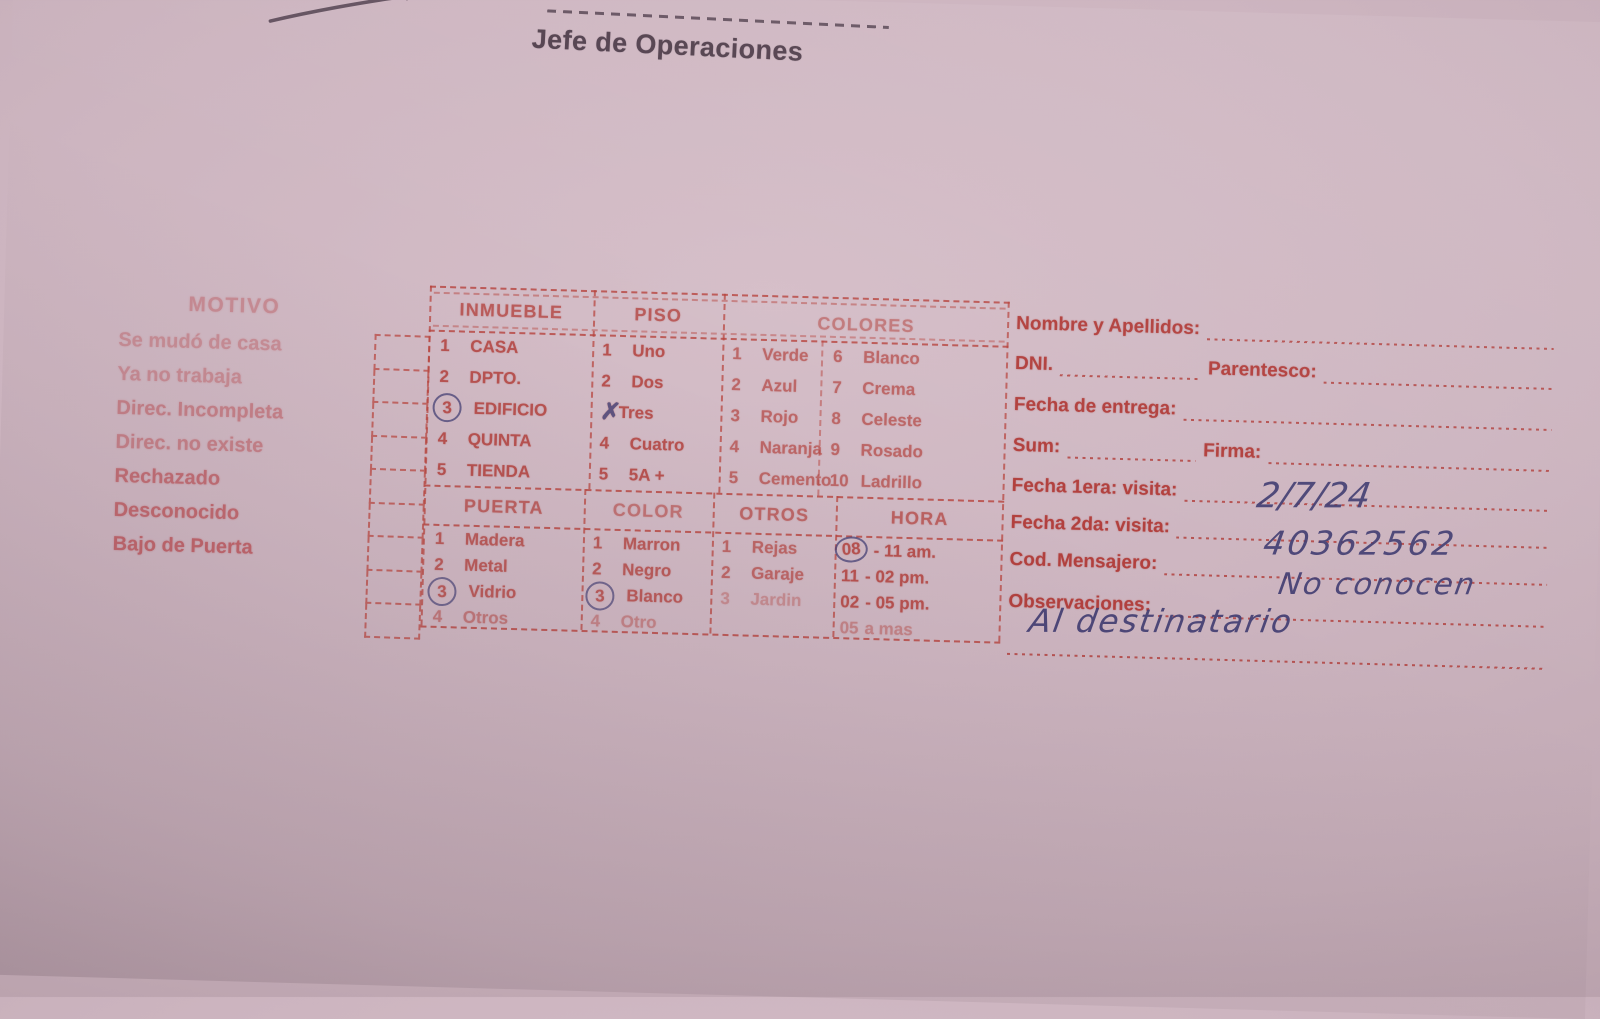 Image resolution: width=1600 pixels, height=1019 pixels. I want to click on header-otros: OTROS, so click(774, 514).